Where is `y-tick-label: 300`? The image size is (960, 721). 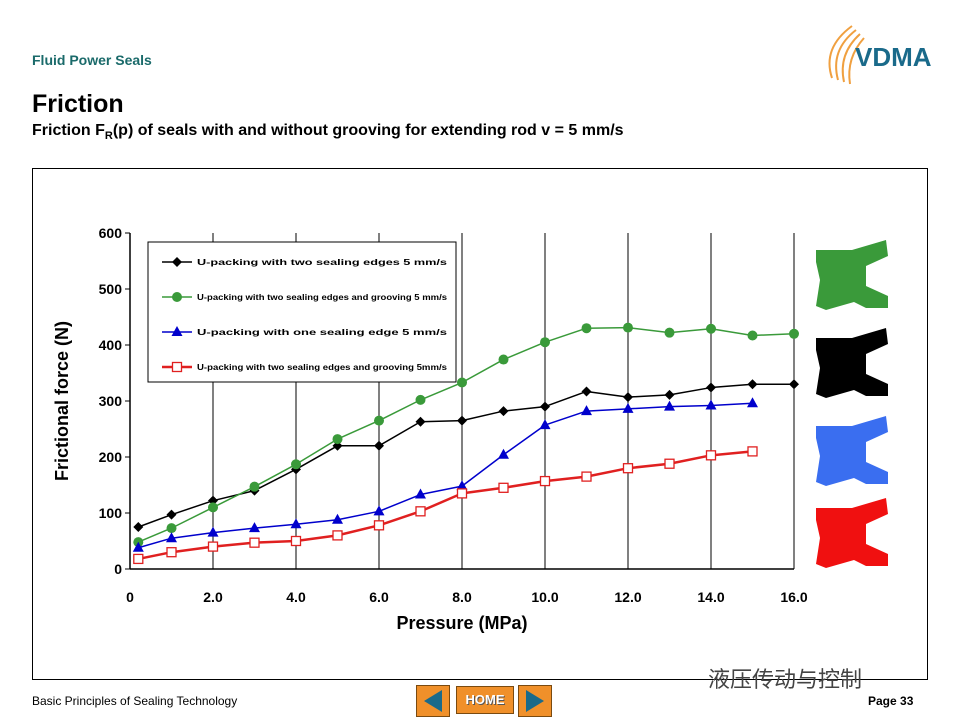
y-tick-label: 300 is located at coordinates (111, 401).